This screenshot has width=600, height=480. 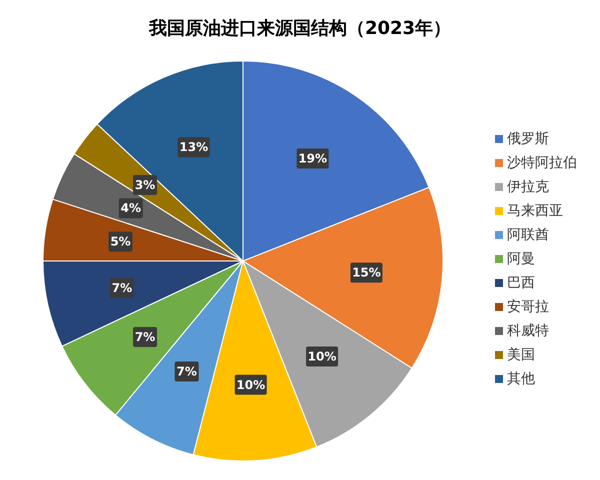 What do you see at coordinates (521, 355) in the screenshot?
I see `legend-label: 美国` at bounding box center [521, 355].